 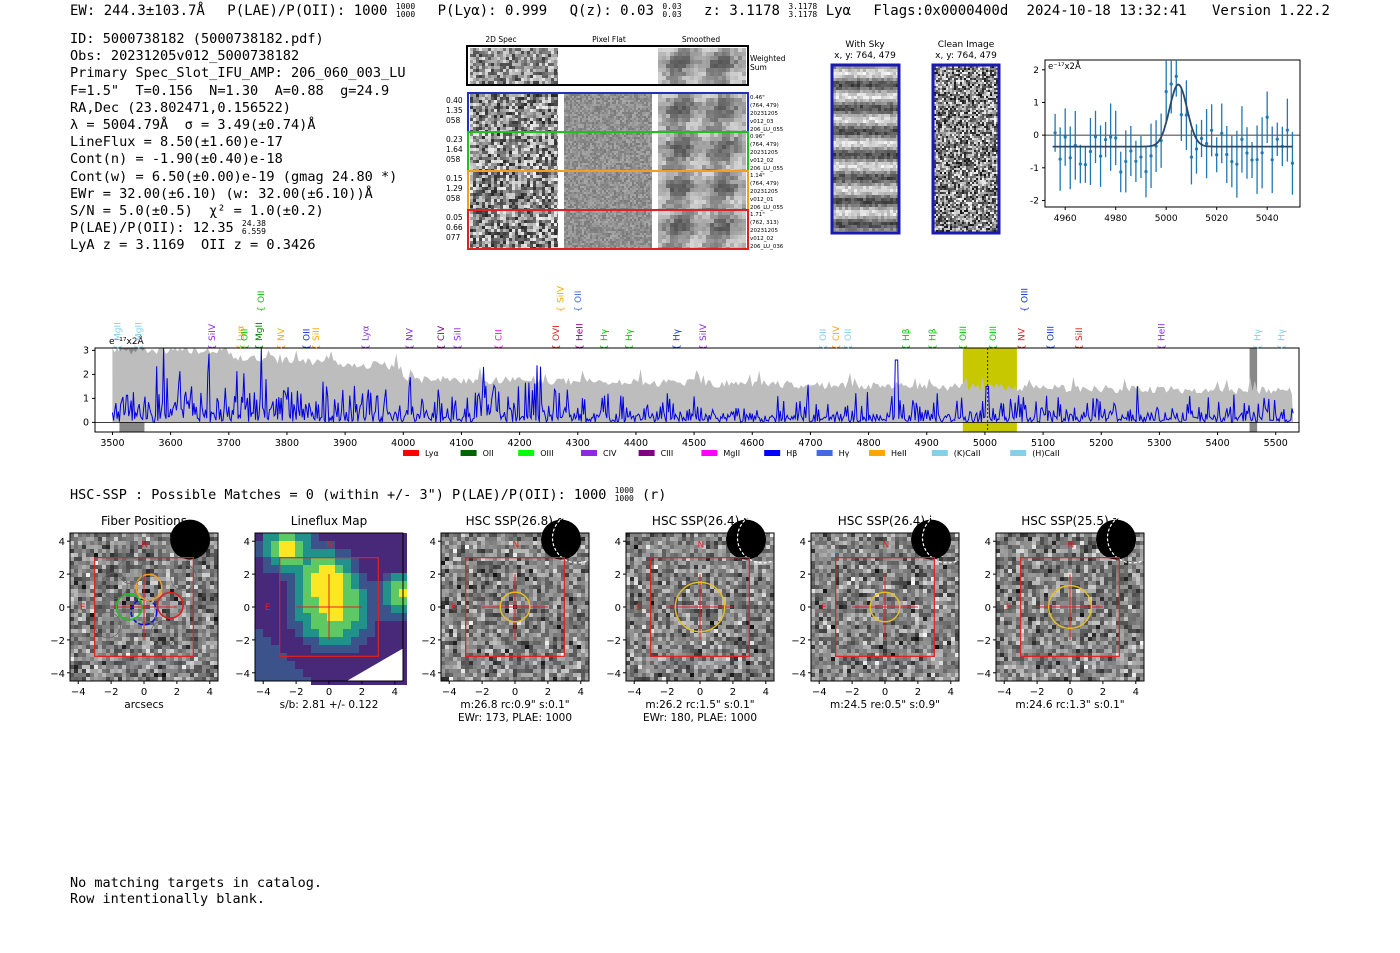 What do you see at coordinates (454, 100) in the screenshot?
I see `cutout-row-left-label: 0.40` at bounding box center [454, 100].